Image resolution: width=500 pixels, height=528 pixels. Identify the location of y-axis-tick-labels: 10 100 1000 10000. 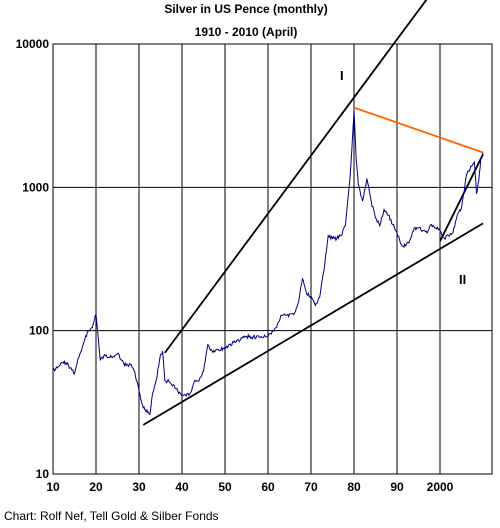
(33, 259).